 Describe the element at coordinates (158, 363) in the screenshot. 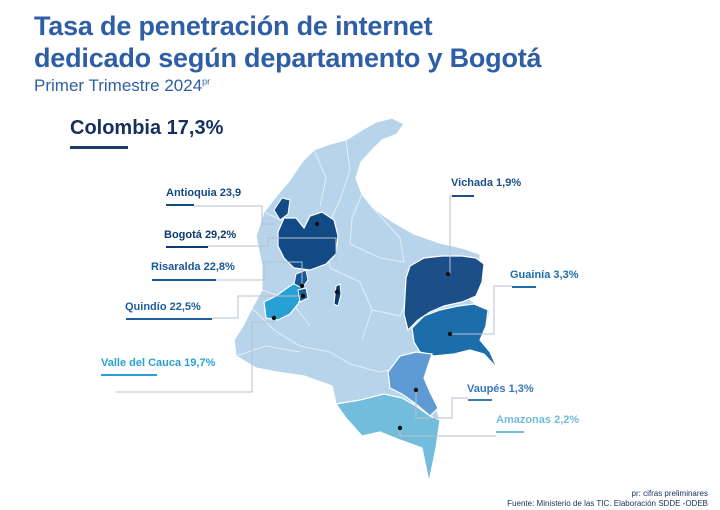

I see `label-valle-del-cauca: Valle del Cauca 19,7%` at that location.